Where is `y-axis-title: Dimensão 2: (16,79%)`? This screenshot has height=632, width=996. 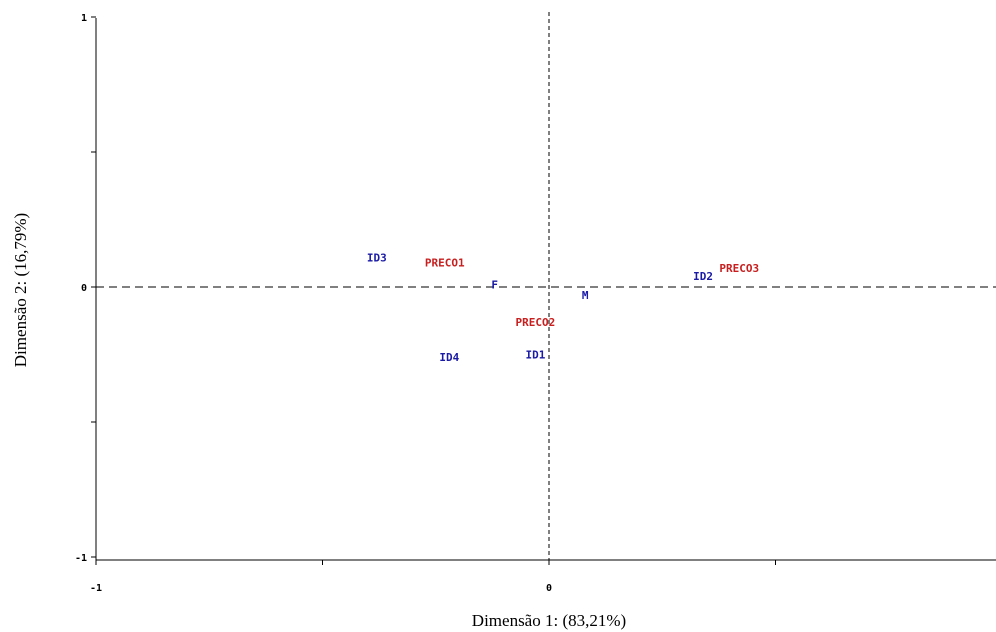
y-axis-title: Dimensão 2: (16,79%) is located at coordinates (20, 290).